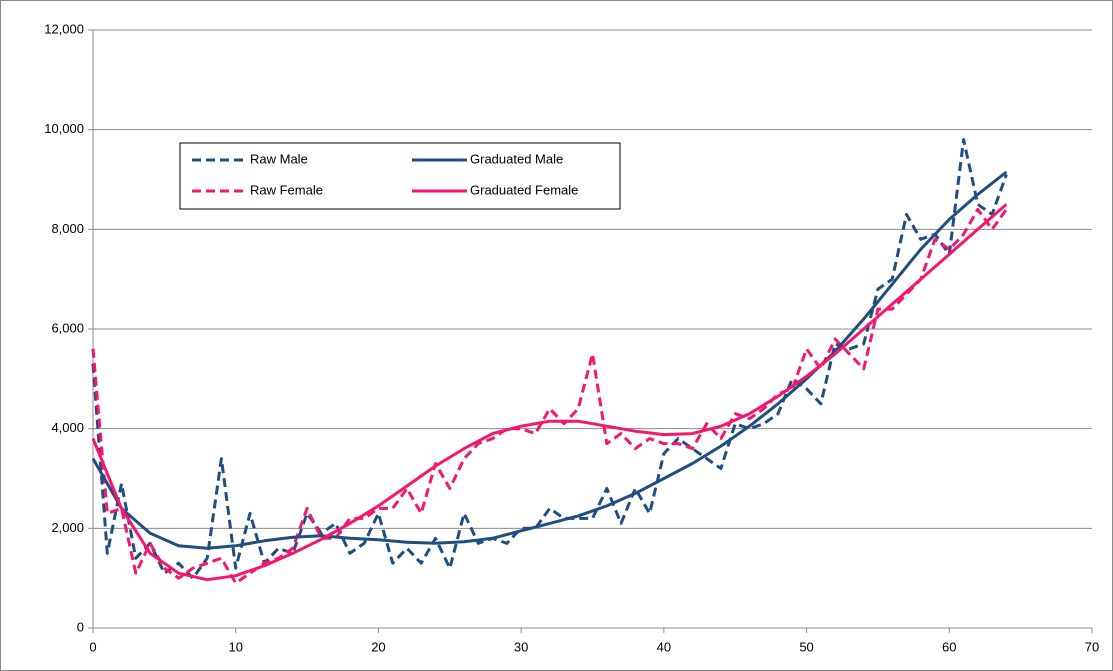 Image resolution: width=1113 pixels, height=671 pixels. What do you see at coordinates (400, 176) in the screenshot?
I see `legend-box` at bounding box center [400, 176].